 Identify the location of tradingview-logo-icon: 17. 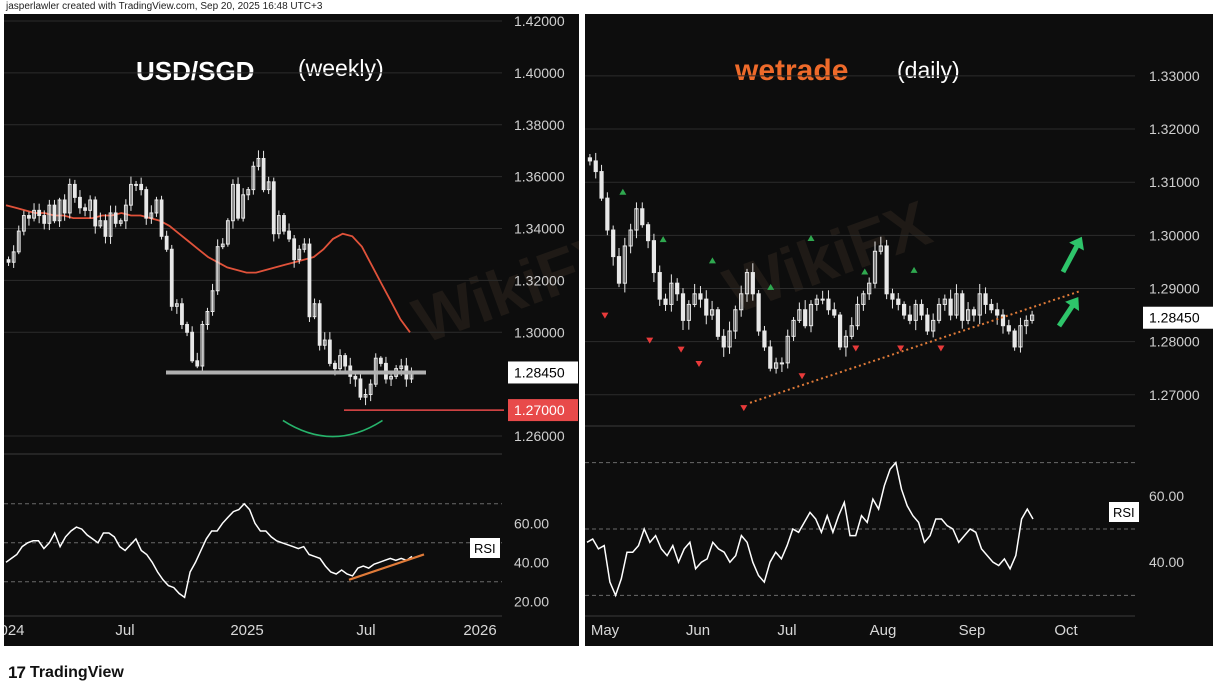
(17, 672).